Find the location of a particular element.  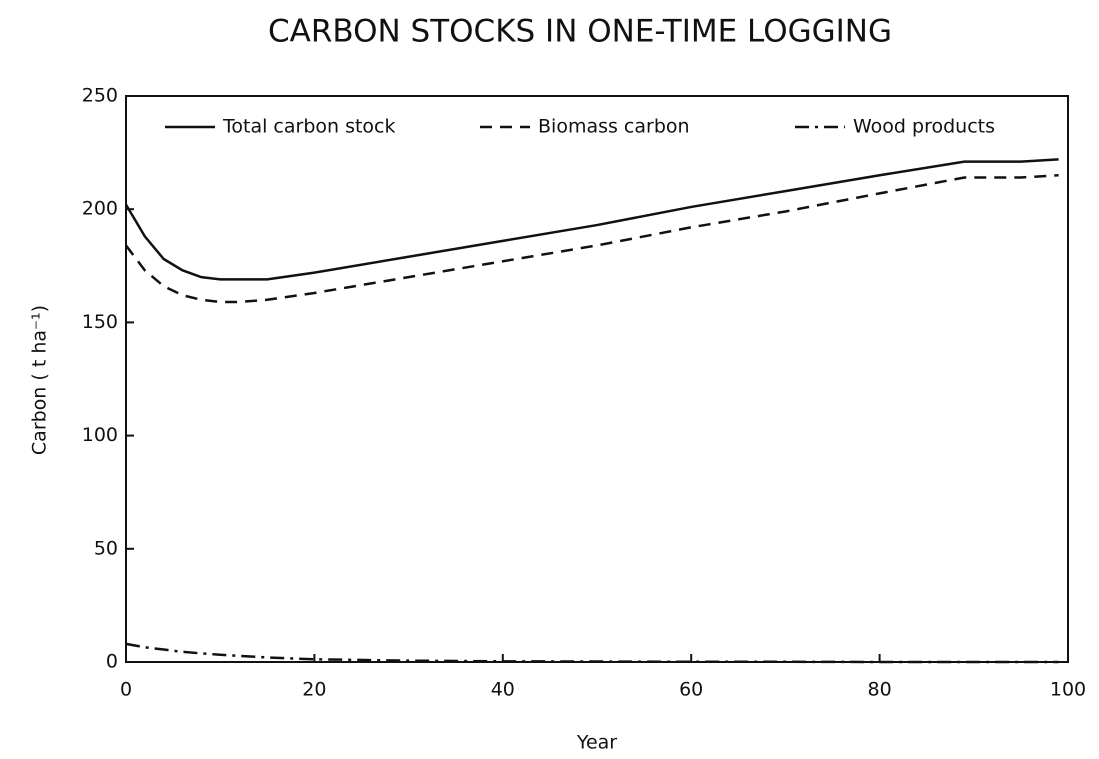

y-tick-label: 250 is located at coordinates (100, 96).